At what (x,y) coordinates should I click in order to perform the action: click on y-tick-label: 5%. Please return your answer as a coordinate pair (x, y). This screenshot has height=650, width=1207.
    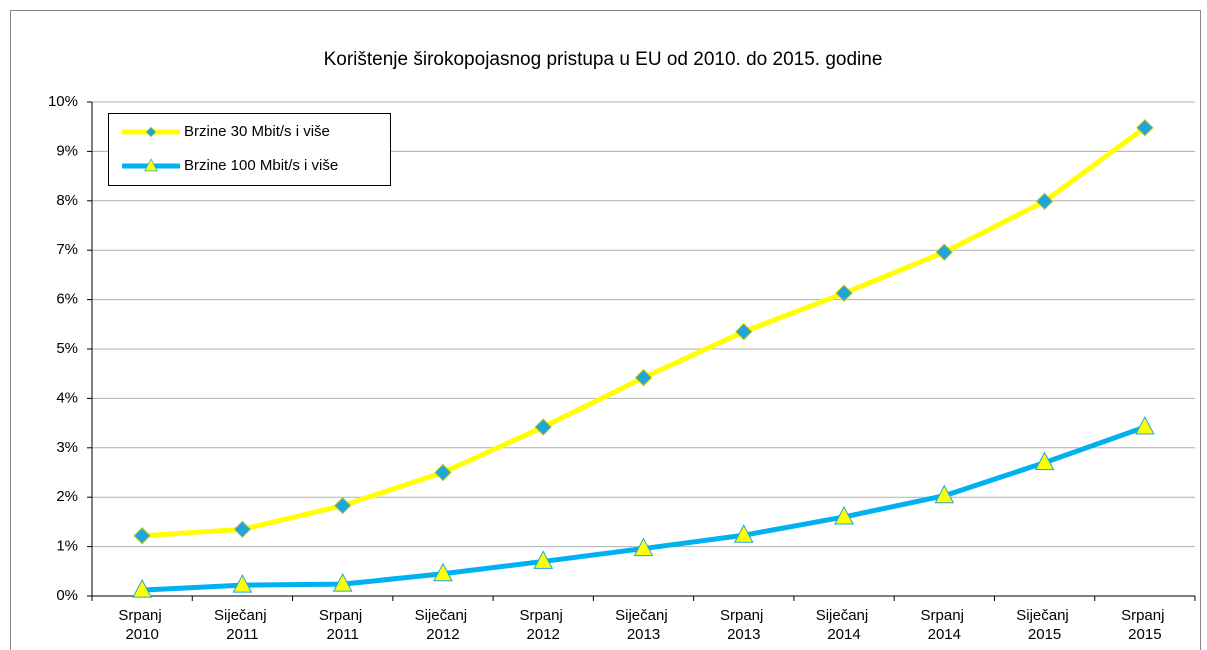
    Looking at the image, I should click on (67, 348).